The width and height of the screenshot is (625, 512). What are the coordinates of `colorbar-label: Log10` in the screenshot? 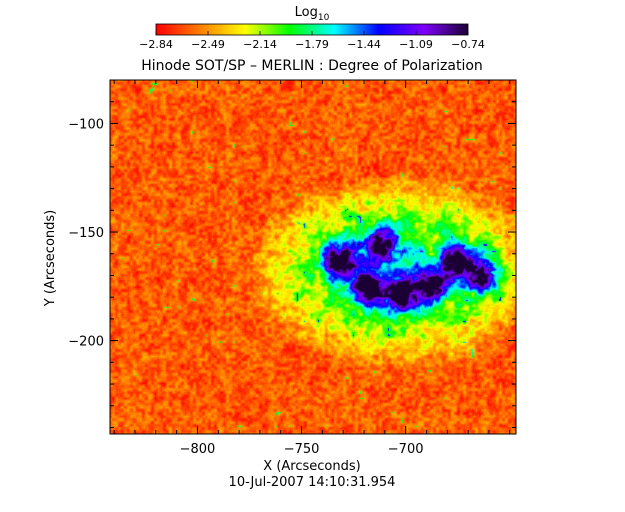 It's located at (312, 14).